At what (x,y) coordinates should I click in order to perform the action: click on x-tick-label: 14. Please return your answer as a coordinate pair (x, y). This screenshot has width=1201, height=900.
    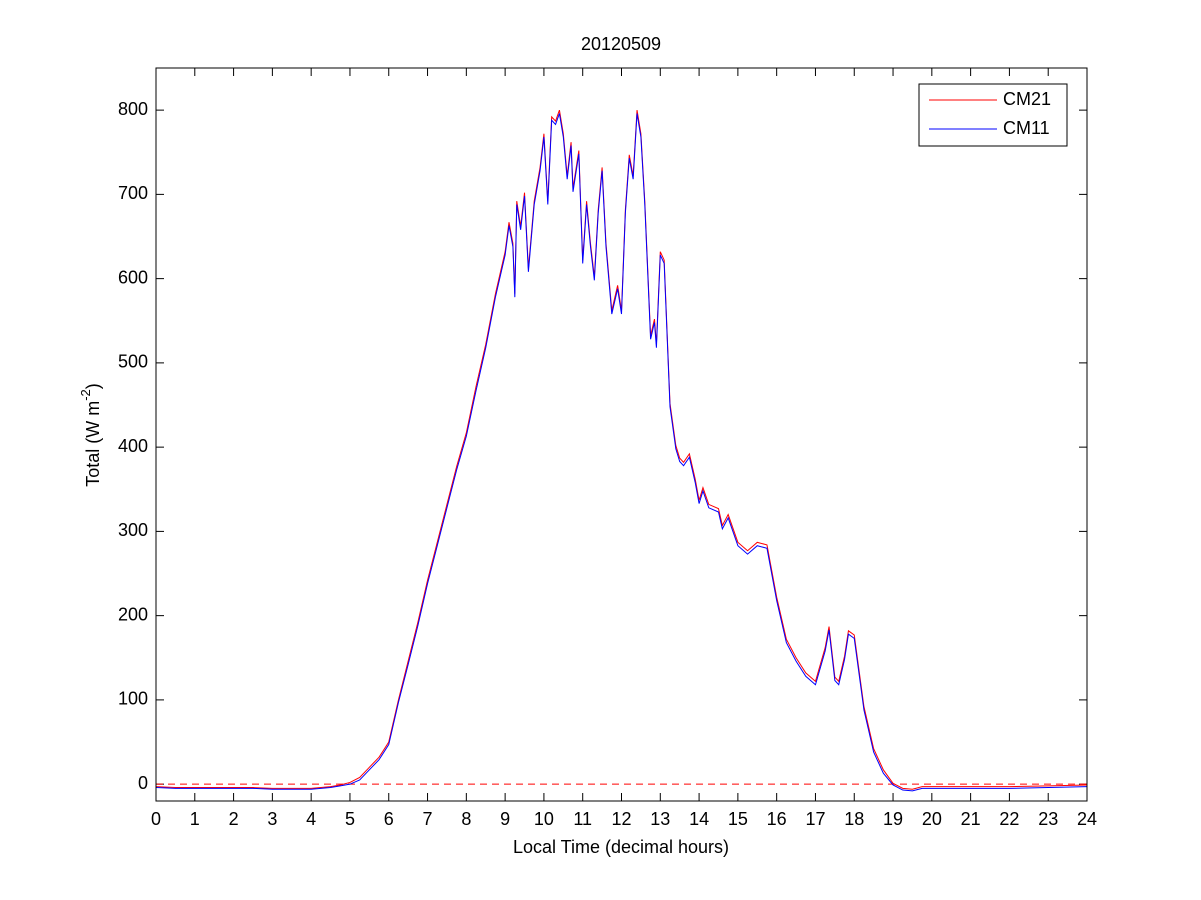
    Looking at the image, I should click on (699, 819).